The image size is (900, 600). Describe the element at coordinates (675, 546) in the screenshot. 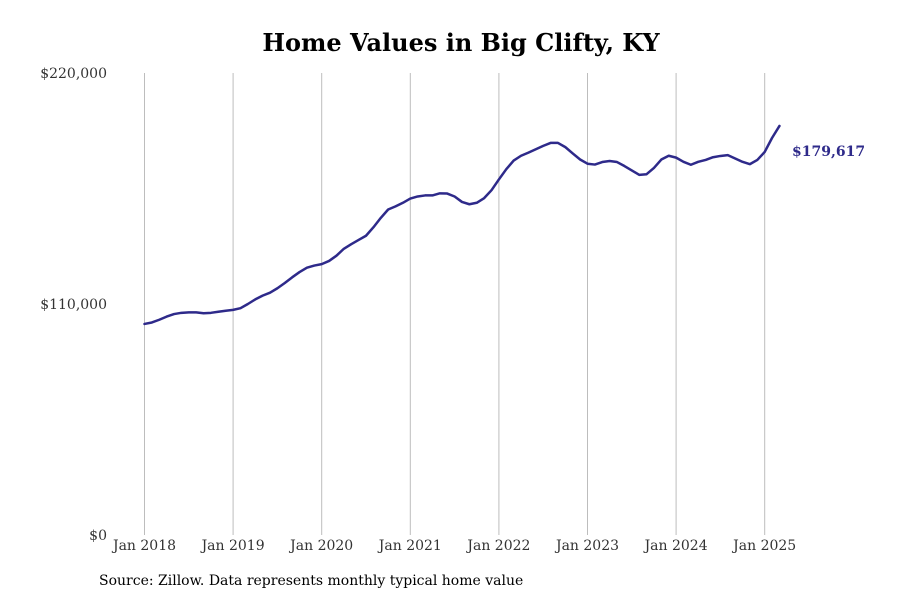

I see `x-tick-label: Jan 2024` at that location.